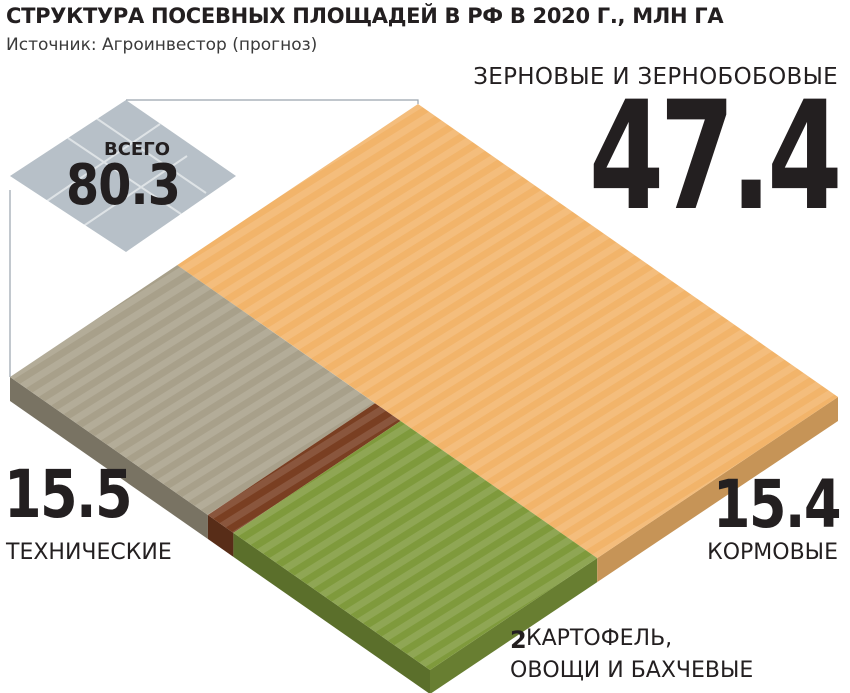  Describe the element at coordinates (518, 640) in the screenshot. I see `segment-value-potato: 2` at that location.